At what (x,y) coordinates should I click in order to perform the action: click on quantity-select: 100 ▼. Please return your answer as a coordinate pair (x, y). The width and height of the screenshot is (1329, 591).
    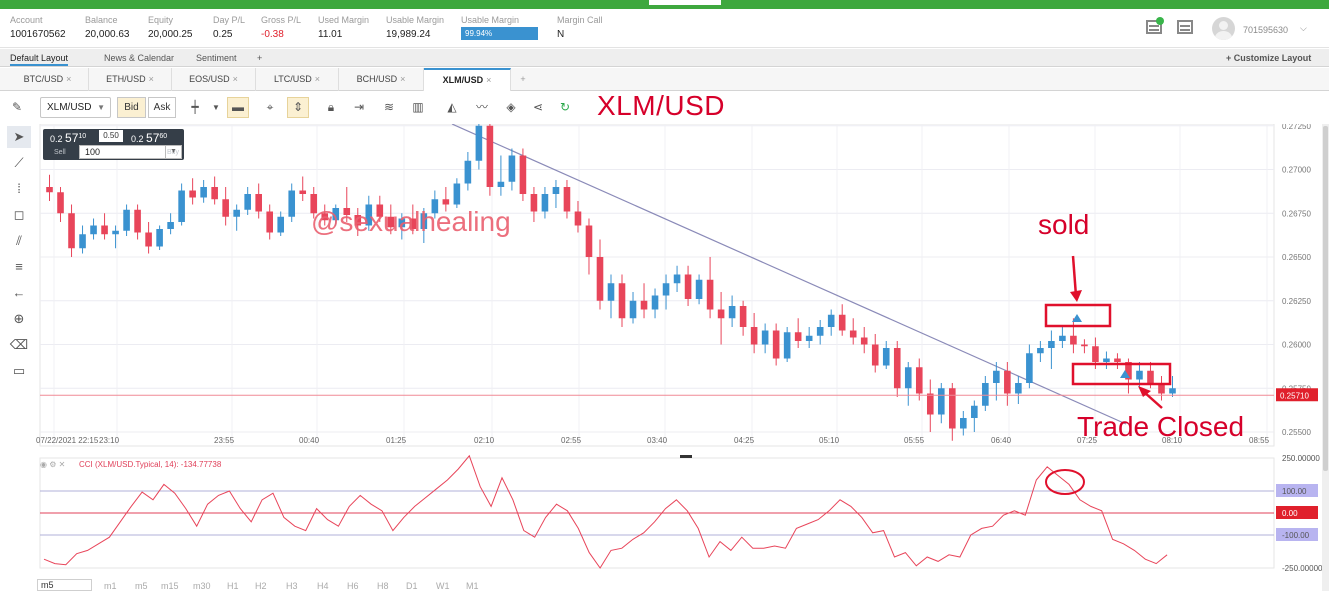
    Looking at the image, I should click on (130, 152).